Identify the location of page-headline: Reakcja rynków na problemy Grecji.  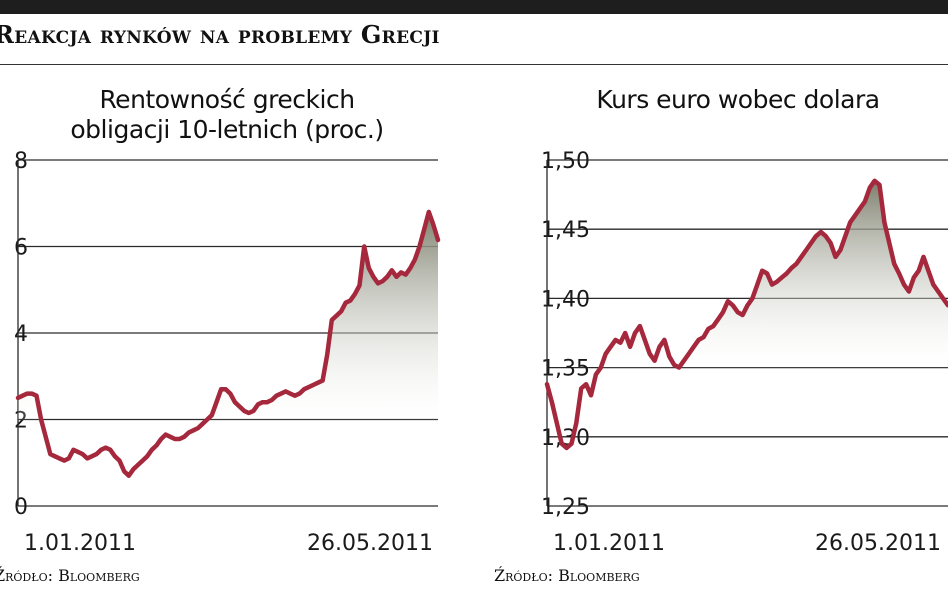
(220, 34).